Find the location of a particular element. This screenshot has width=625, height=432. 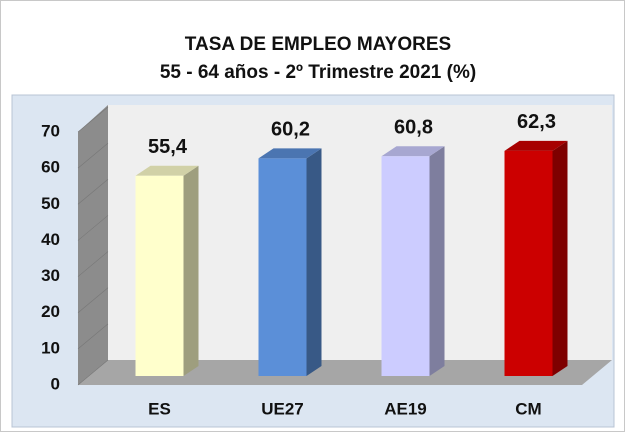

y-tick-label: 30 is located at coordinates (50, 275).